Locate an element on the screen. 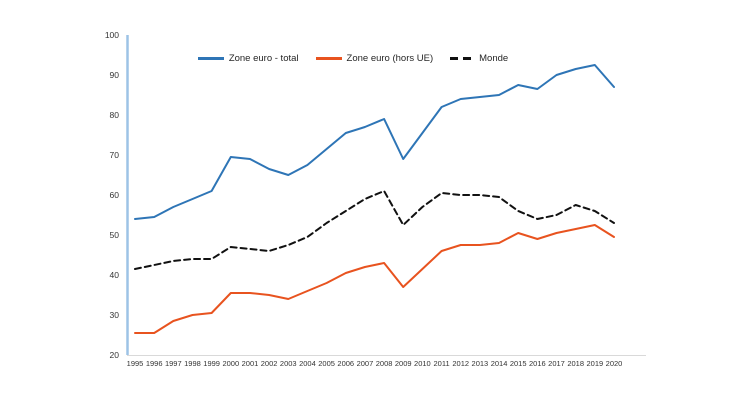 This screenshot has width=730, height=410. x-axis-tick-label: 2009 is located at coordinates (403, 363).